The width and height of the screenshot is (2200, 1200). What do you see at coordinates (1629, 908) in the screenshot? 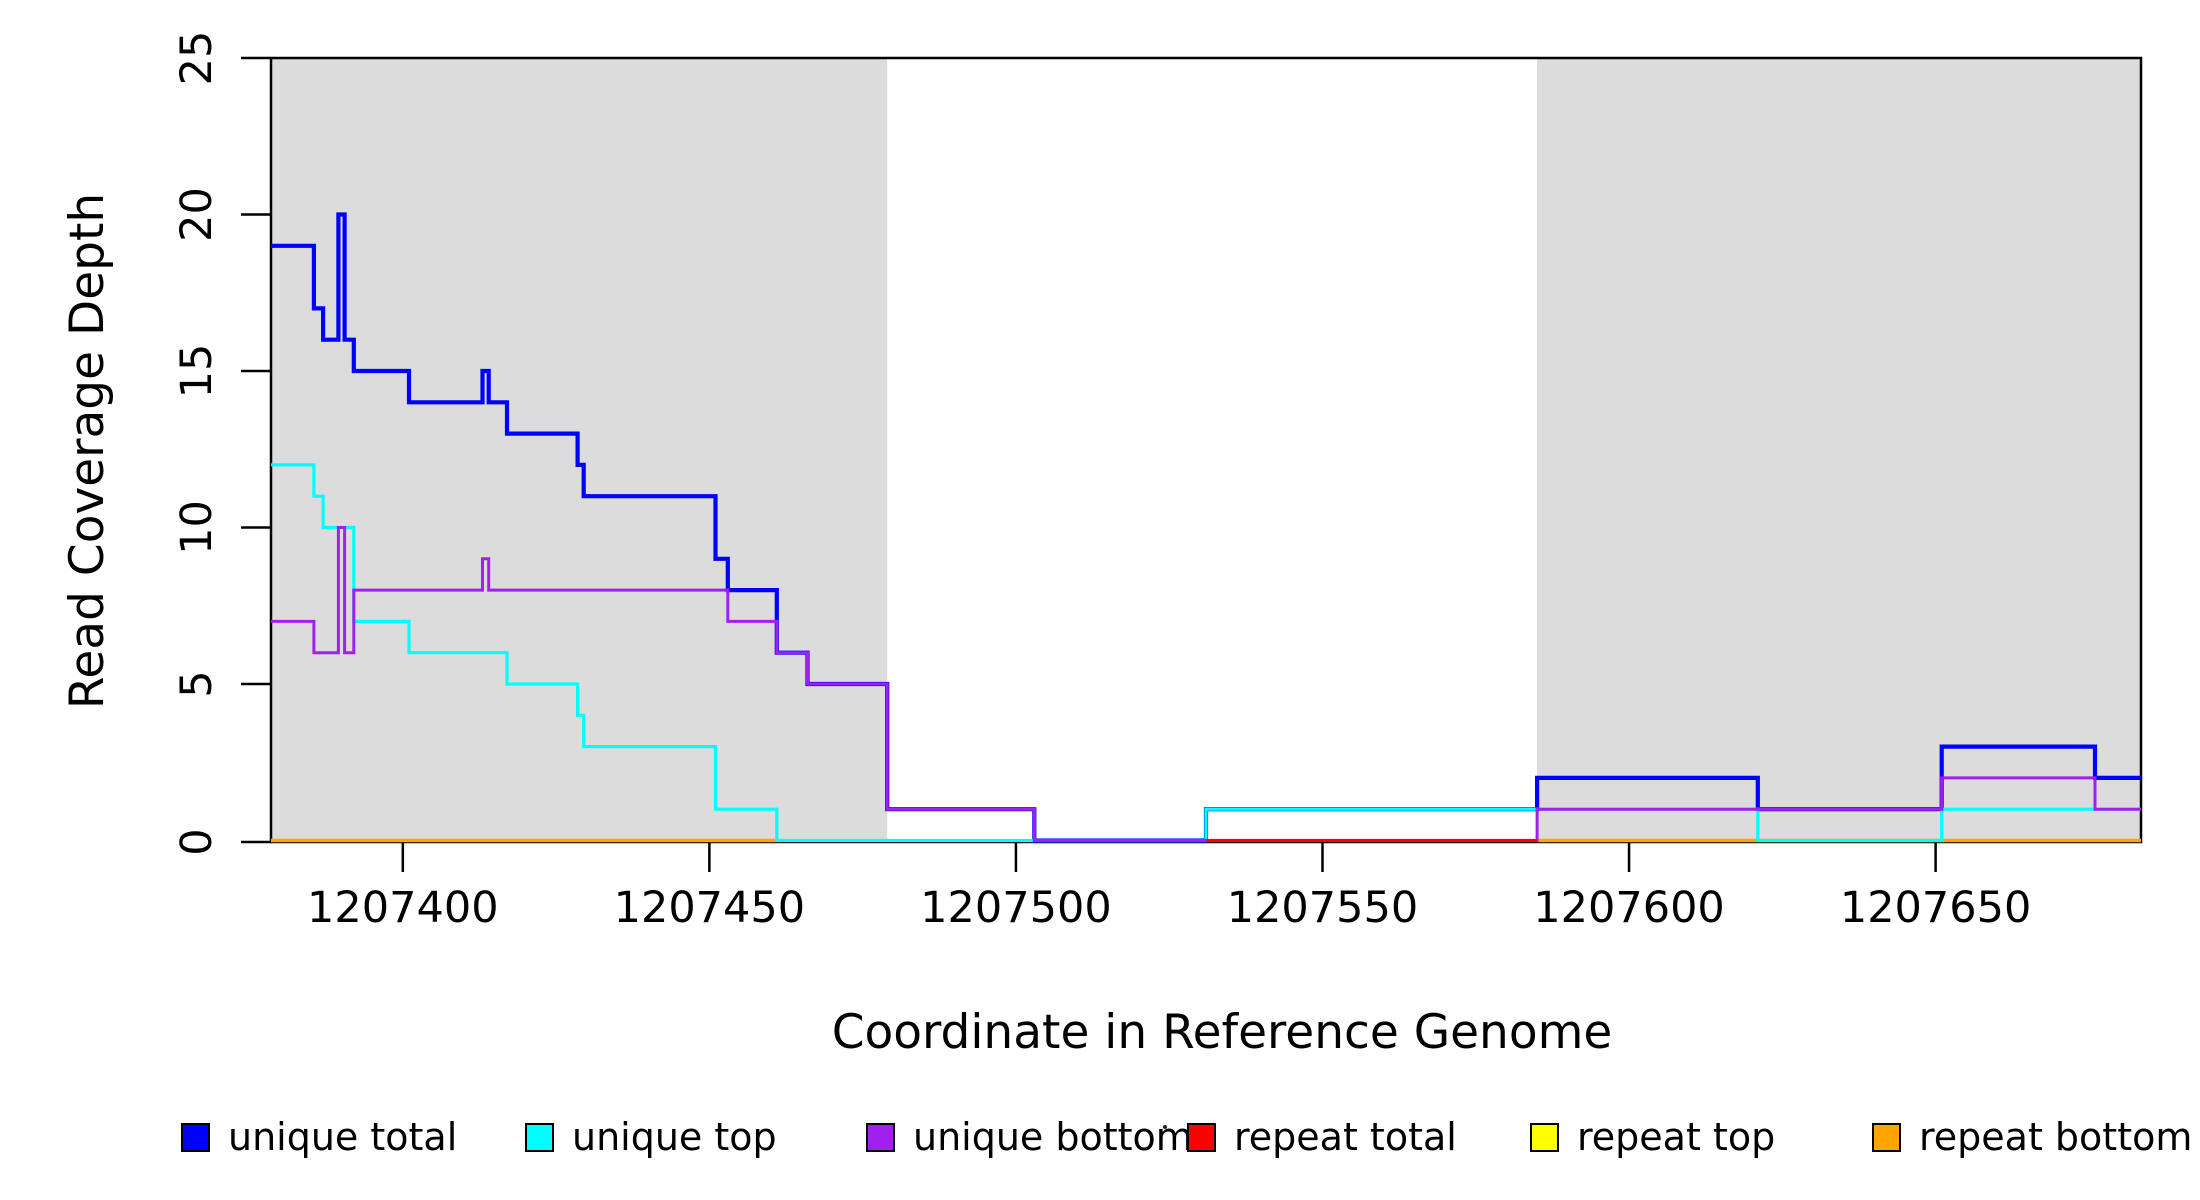
I see `x-tick-label: 1207600` at bounding box center [1629, 908].